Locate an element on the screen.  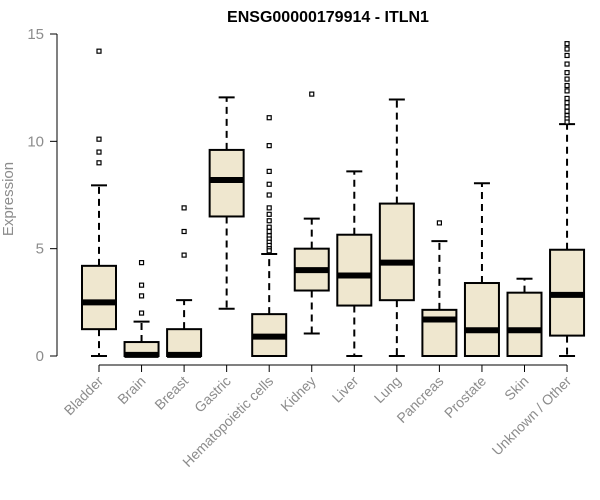
box-gastric is located at coordinates (226, 203).